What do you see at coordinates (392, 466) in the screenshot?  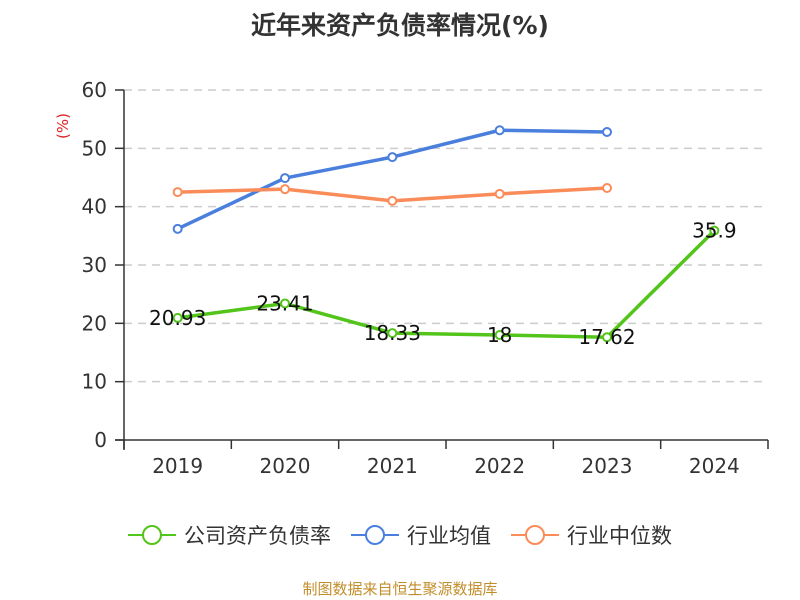 I see `x-tick-label: 2021` at bounding box center [392, 466].